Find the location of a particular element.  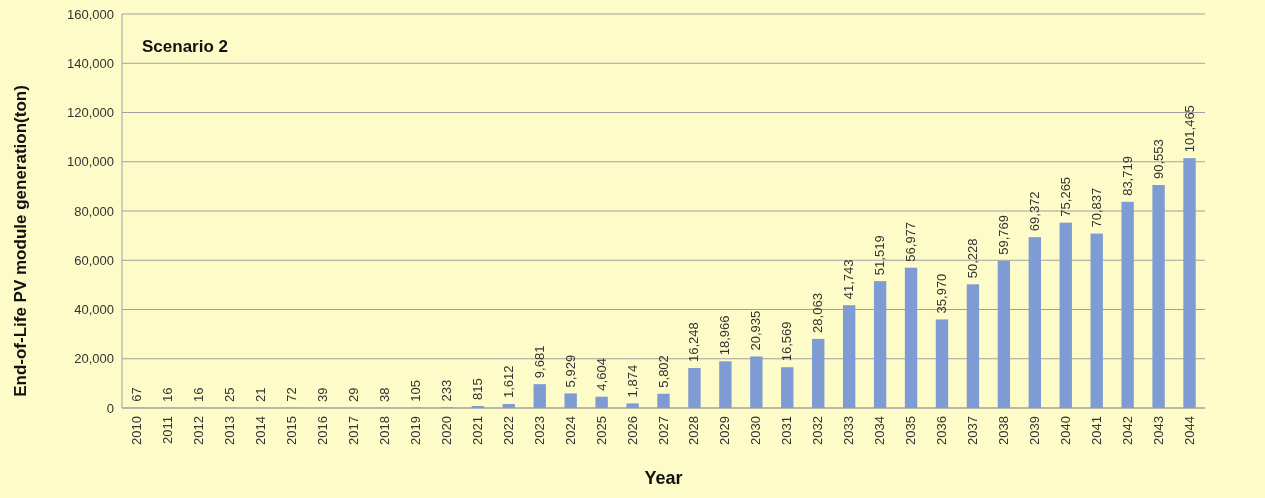

data-label: 9,681 is located at coordinates (539, 362).